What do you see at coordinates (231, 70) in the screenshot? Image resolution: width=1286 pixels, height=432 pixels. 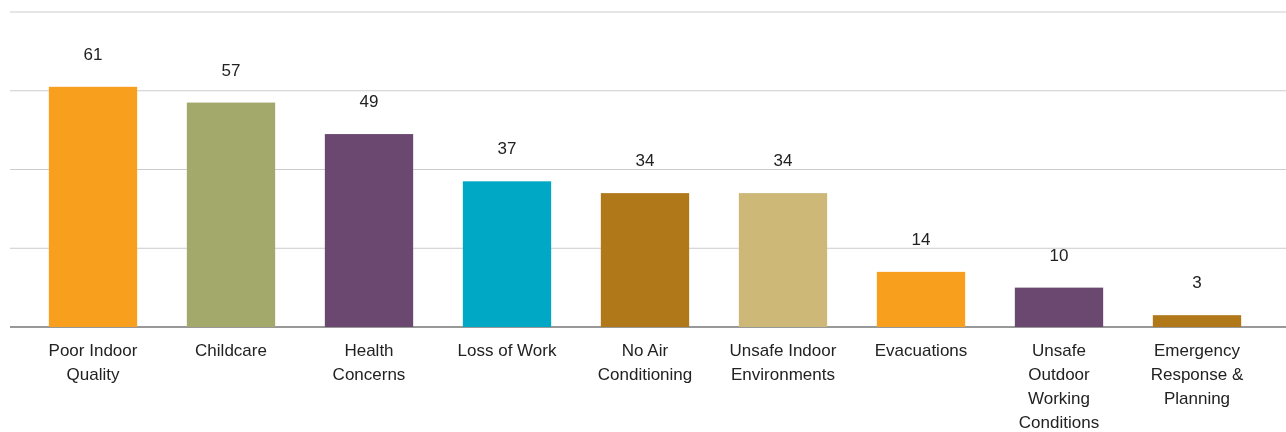 I see `data-label: 57` at bounding box center [231, 70].